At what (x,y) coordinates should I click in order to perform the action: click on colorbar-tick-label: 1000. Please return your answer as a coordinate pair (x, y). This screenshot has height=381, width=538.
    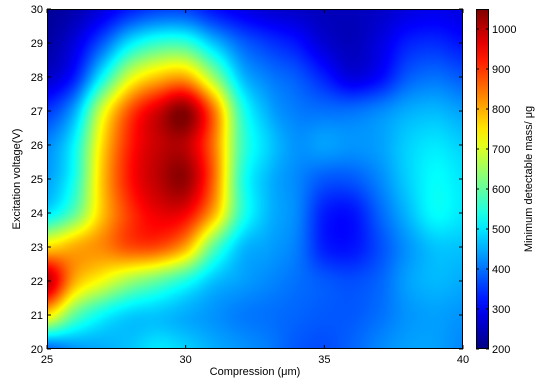
    Looking at the image, I should click on (504, 30).